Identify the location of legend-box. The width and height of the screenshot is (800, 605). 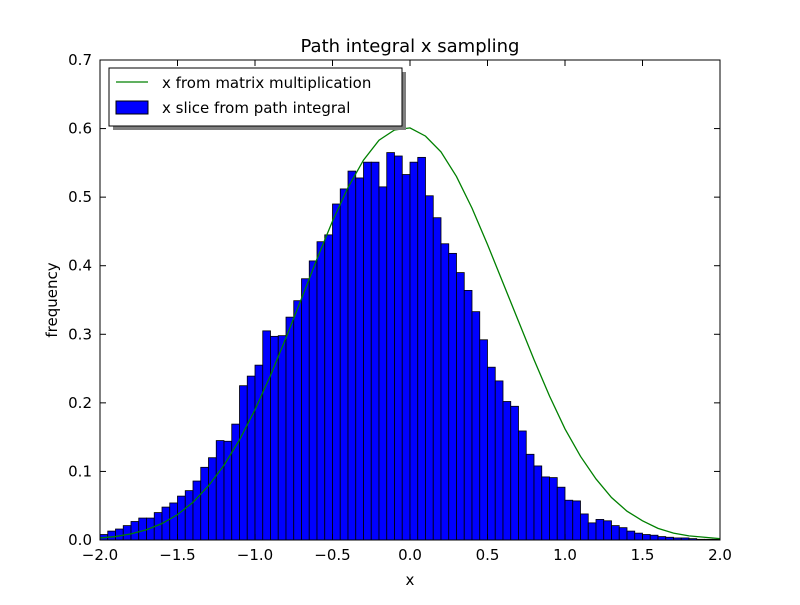
(255, 97).